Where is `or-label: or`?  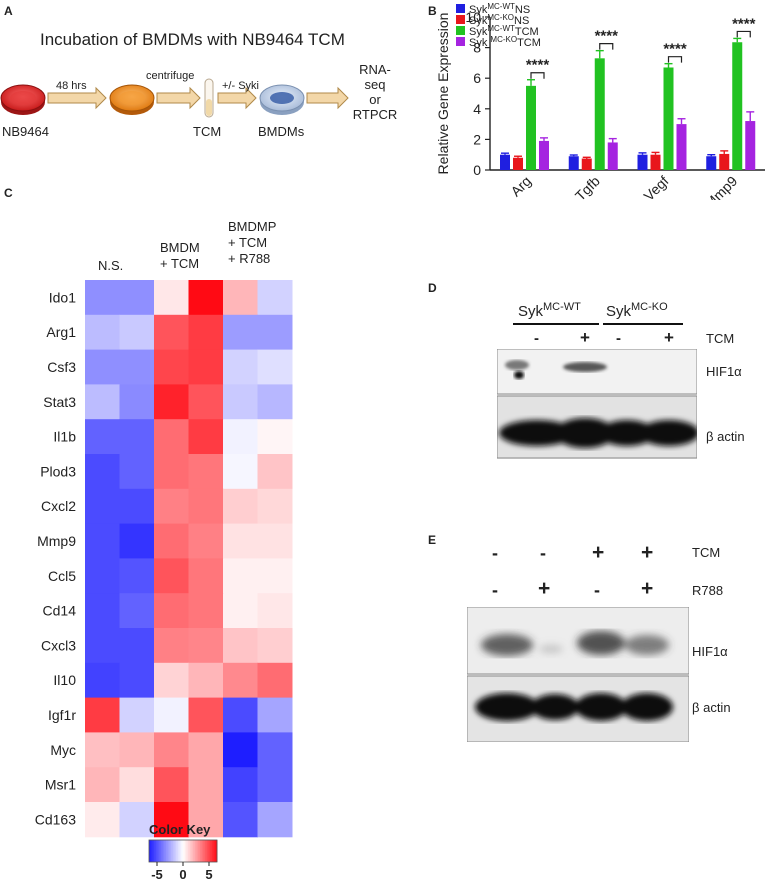 or-label: or is located at coordinates (375, 99).